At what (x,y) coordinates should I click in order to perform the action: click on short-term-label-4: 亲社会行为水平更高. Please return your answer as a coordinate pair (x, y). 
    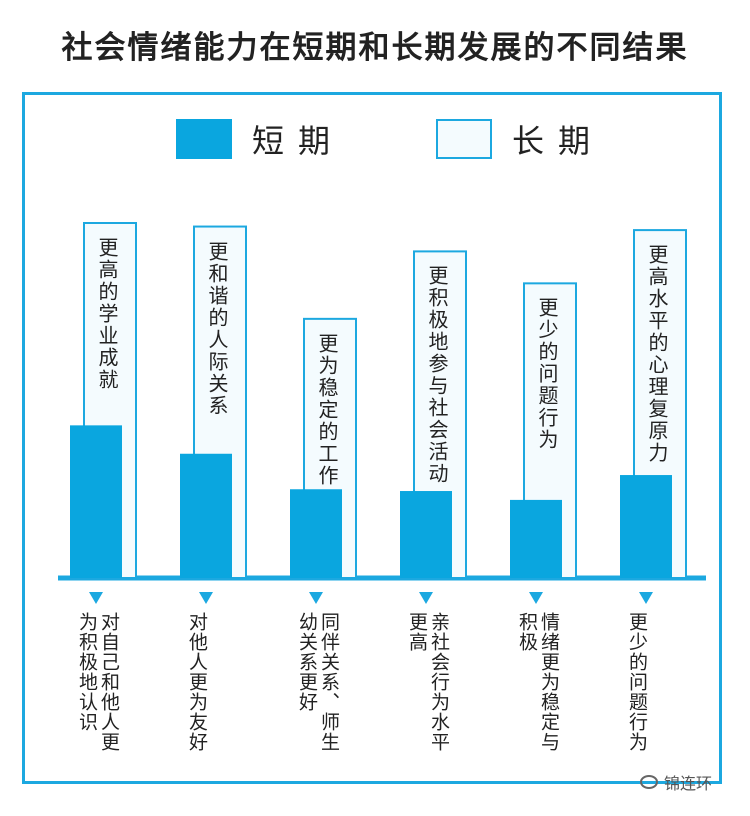
    Looking at the image, I should click on (428, 682).